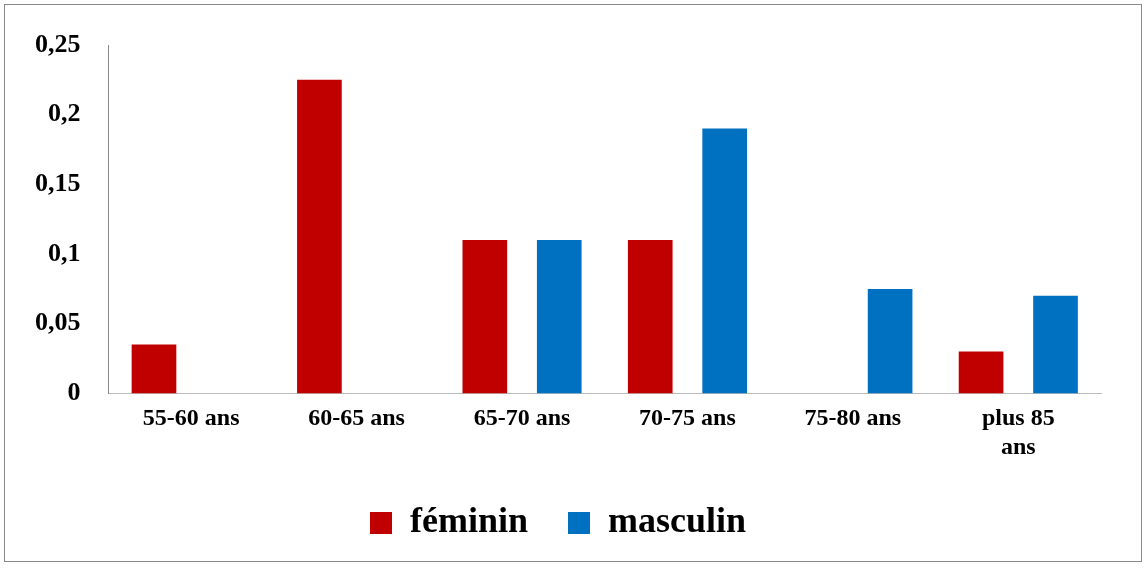 The image size is (1148, 568). Describe the element at coordinates (58, 43) in the screenshot. I see `y-tick-label: 0,25` at that location.